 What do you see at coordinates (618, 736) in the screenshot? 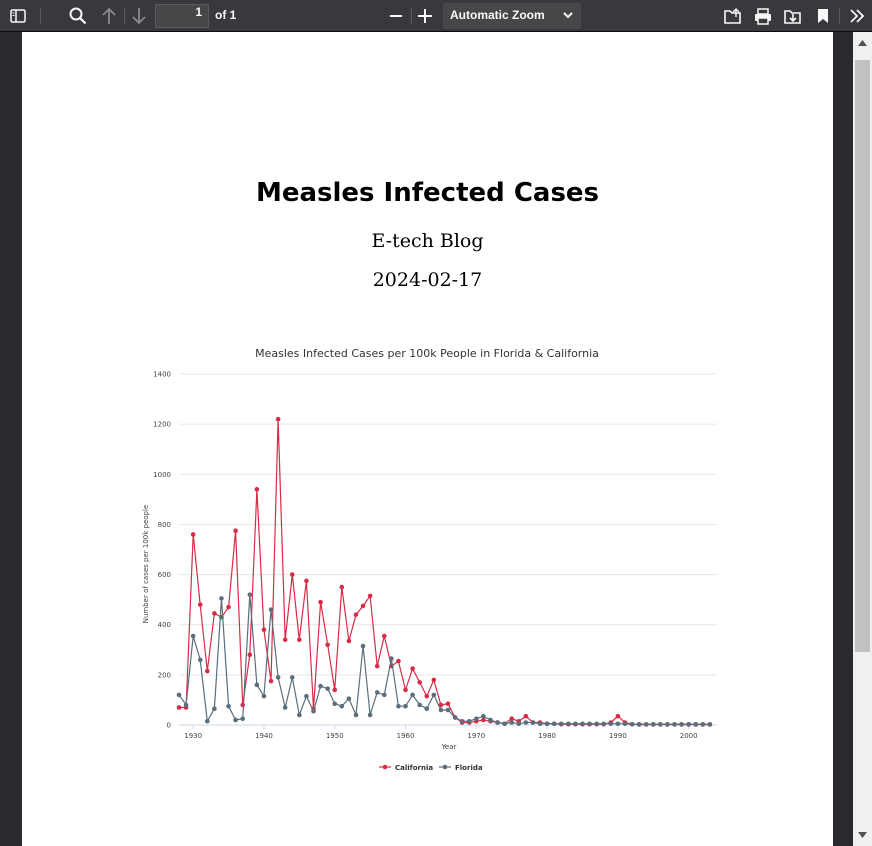
I see `x-tick-label: 1990` at bounding box center [618, 736].